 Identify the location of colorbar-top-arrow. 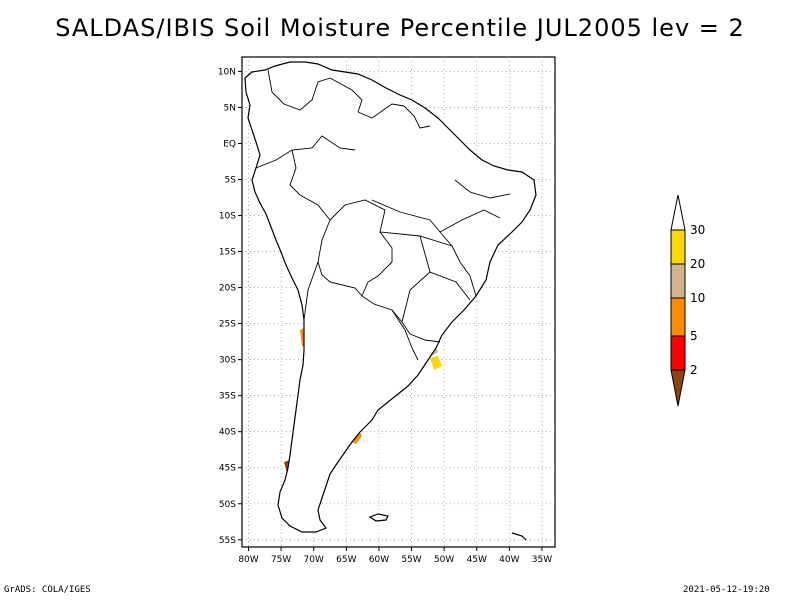
(678, 212).